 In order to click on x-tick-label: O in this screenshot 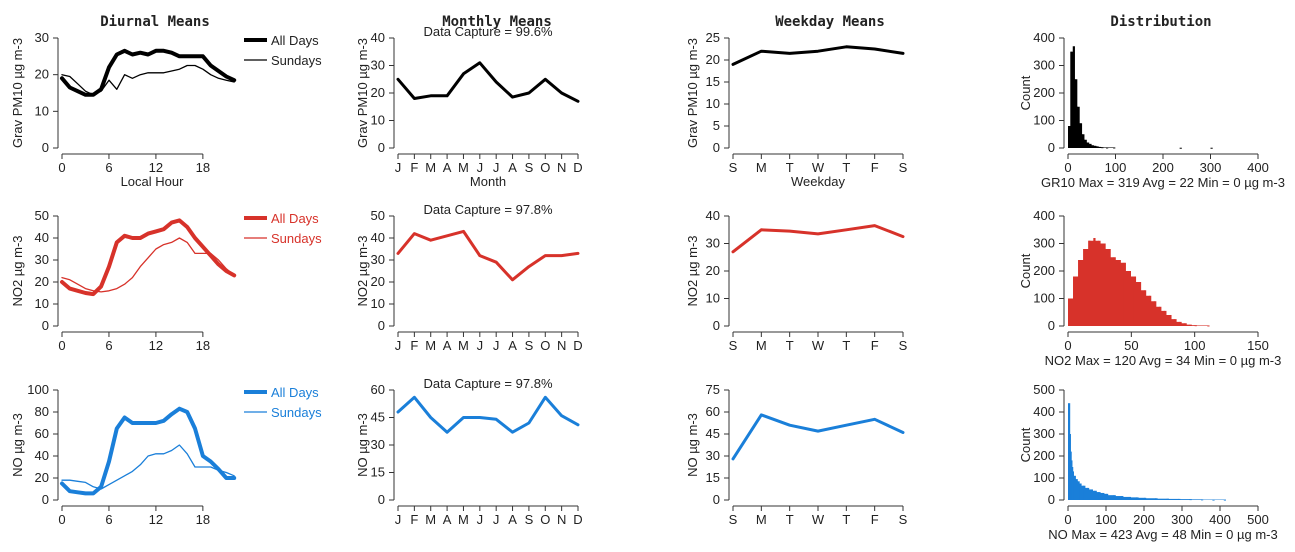, I will do `click(545, 345)`.